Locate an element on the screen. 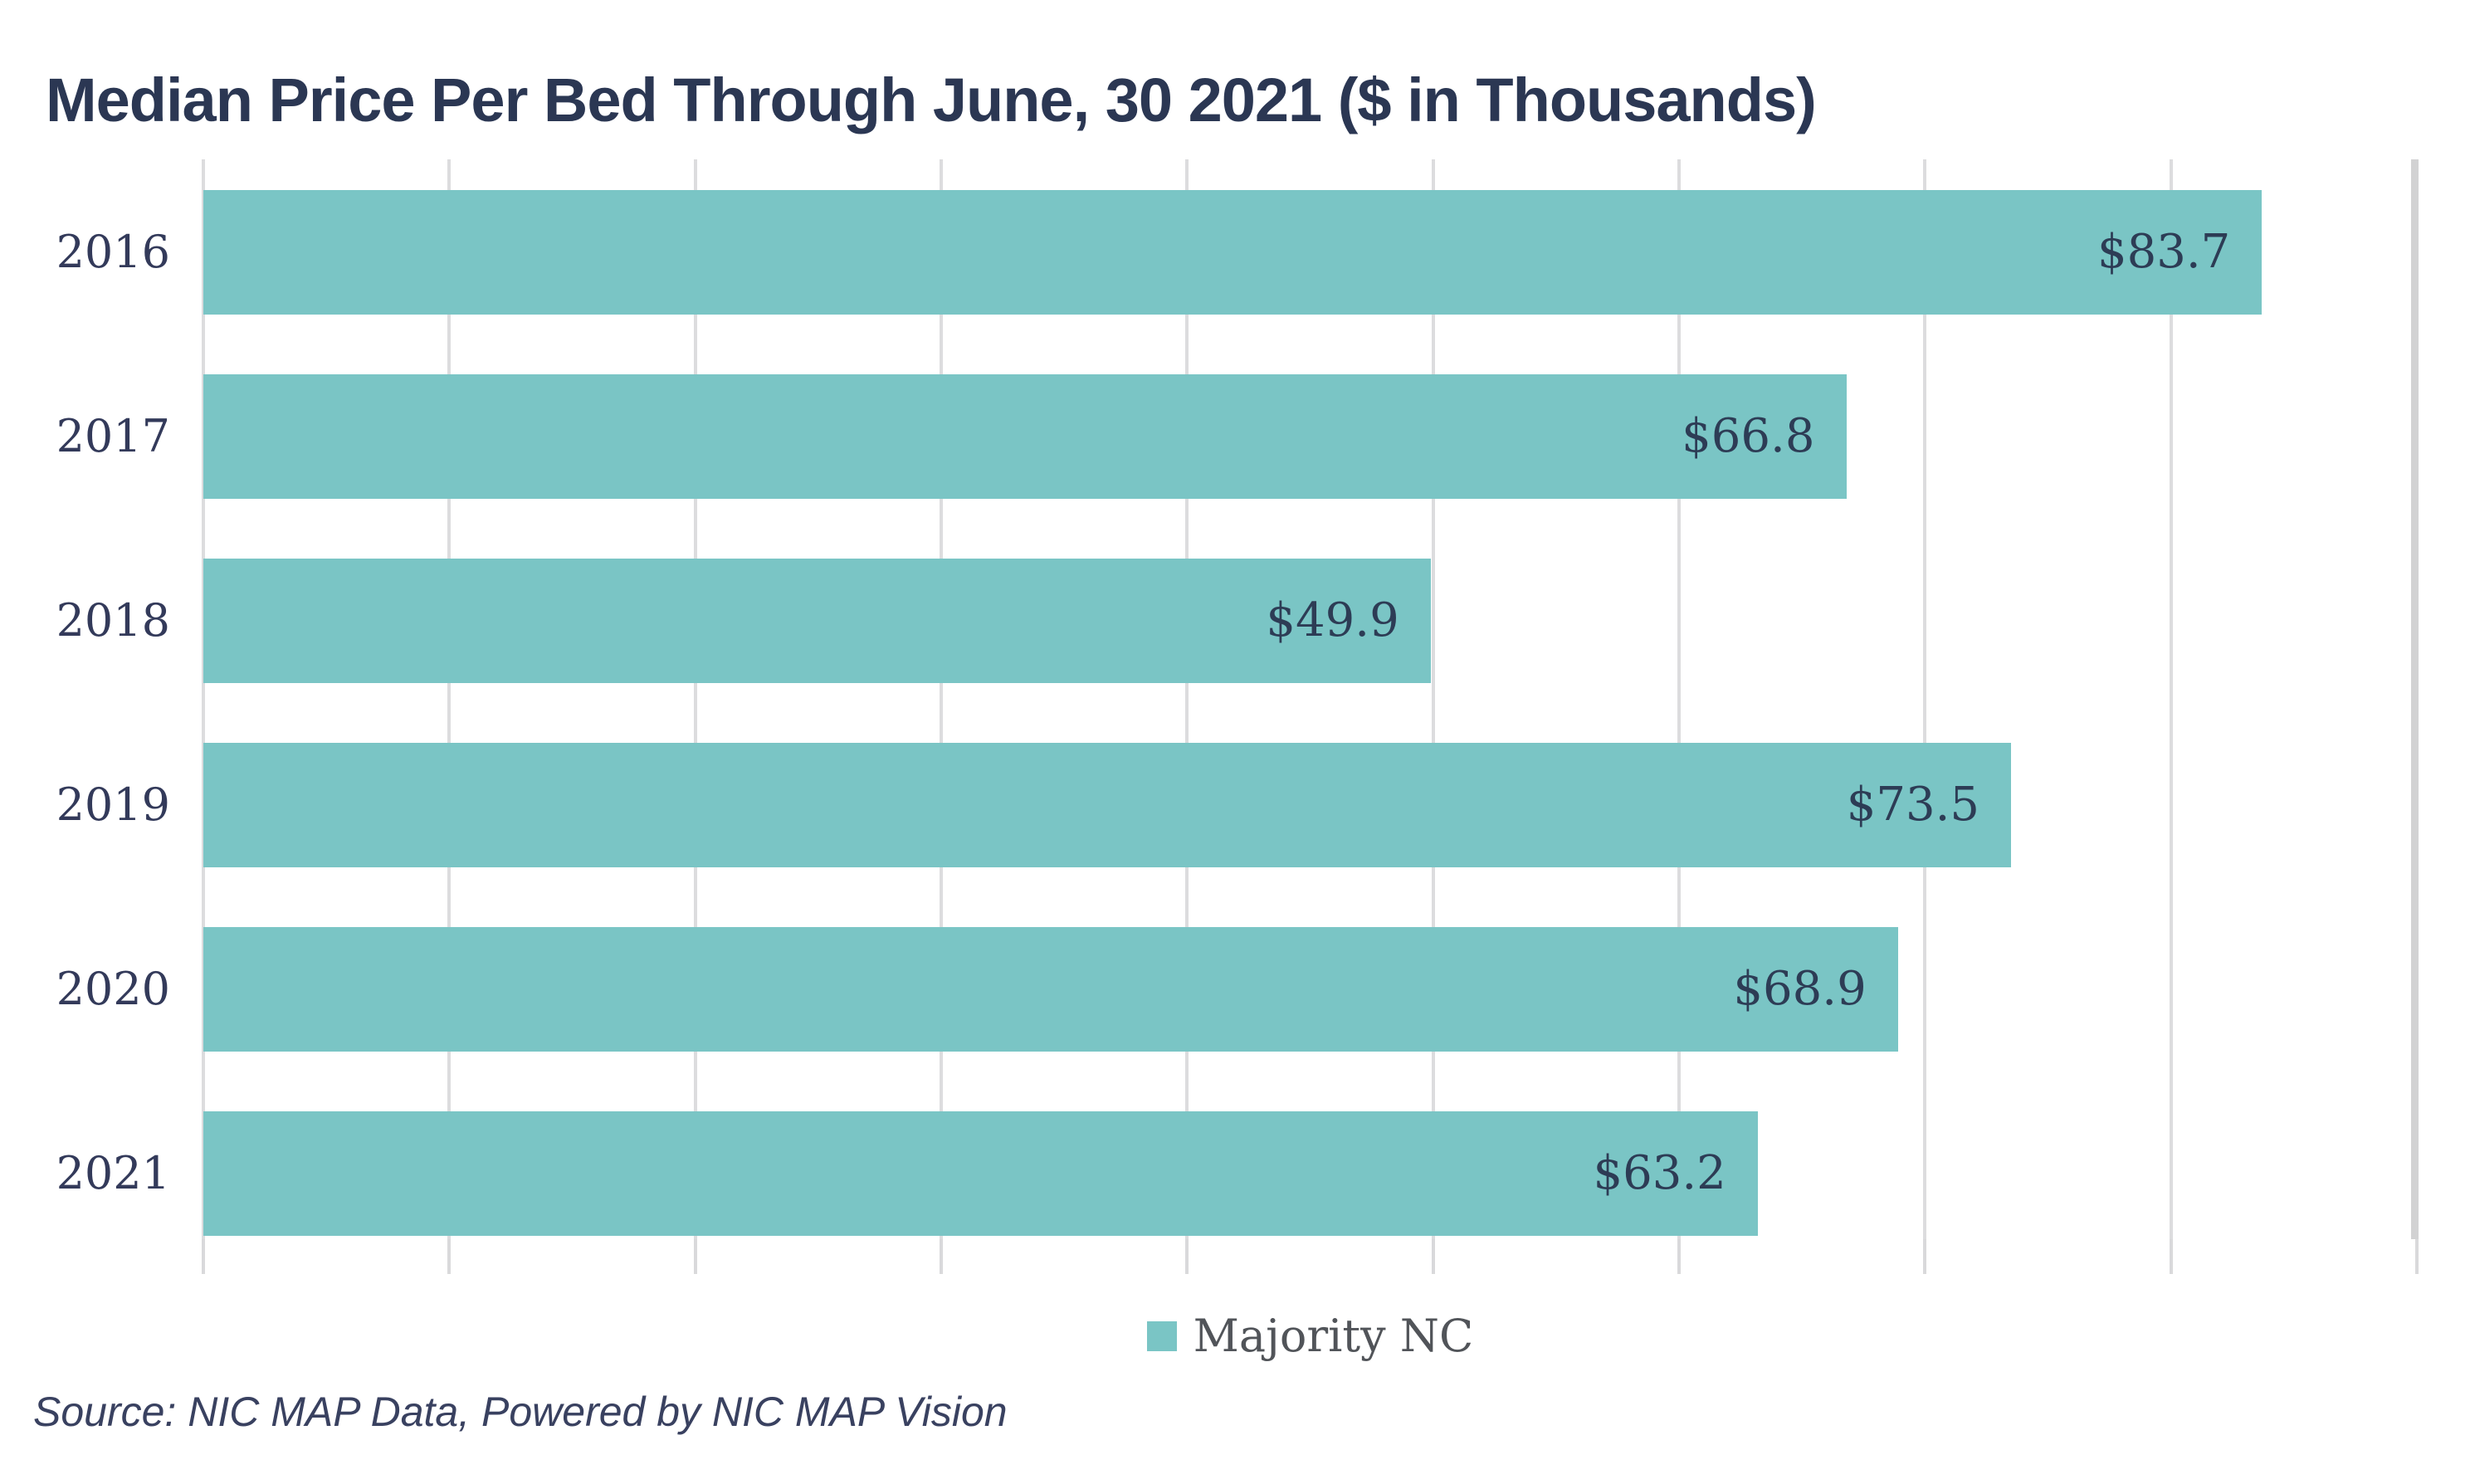 The width and height of the screenshot is (2470, 1484). bar-2018: $49.9 is located at coordinates (817, 621).